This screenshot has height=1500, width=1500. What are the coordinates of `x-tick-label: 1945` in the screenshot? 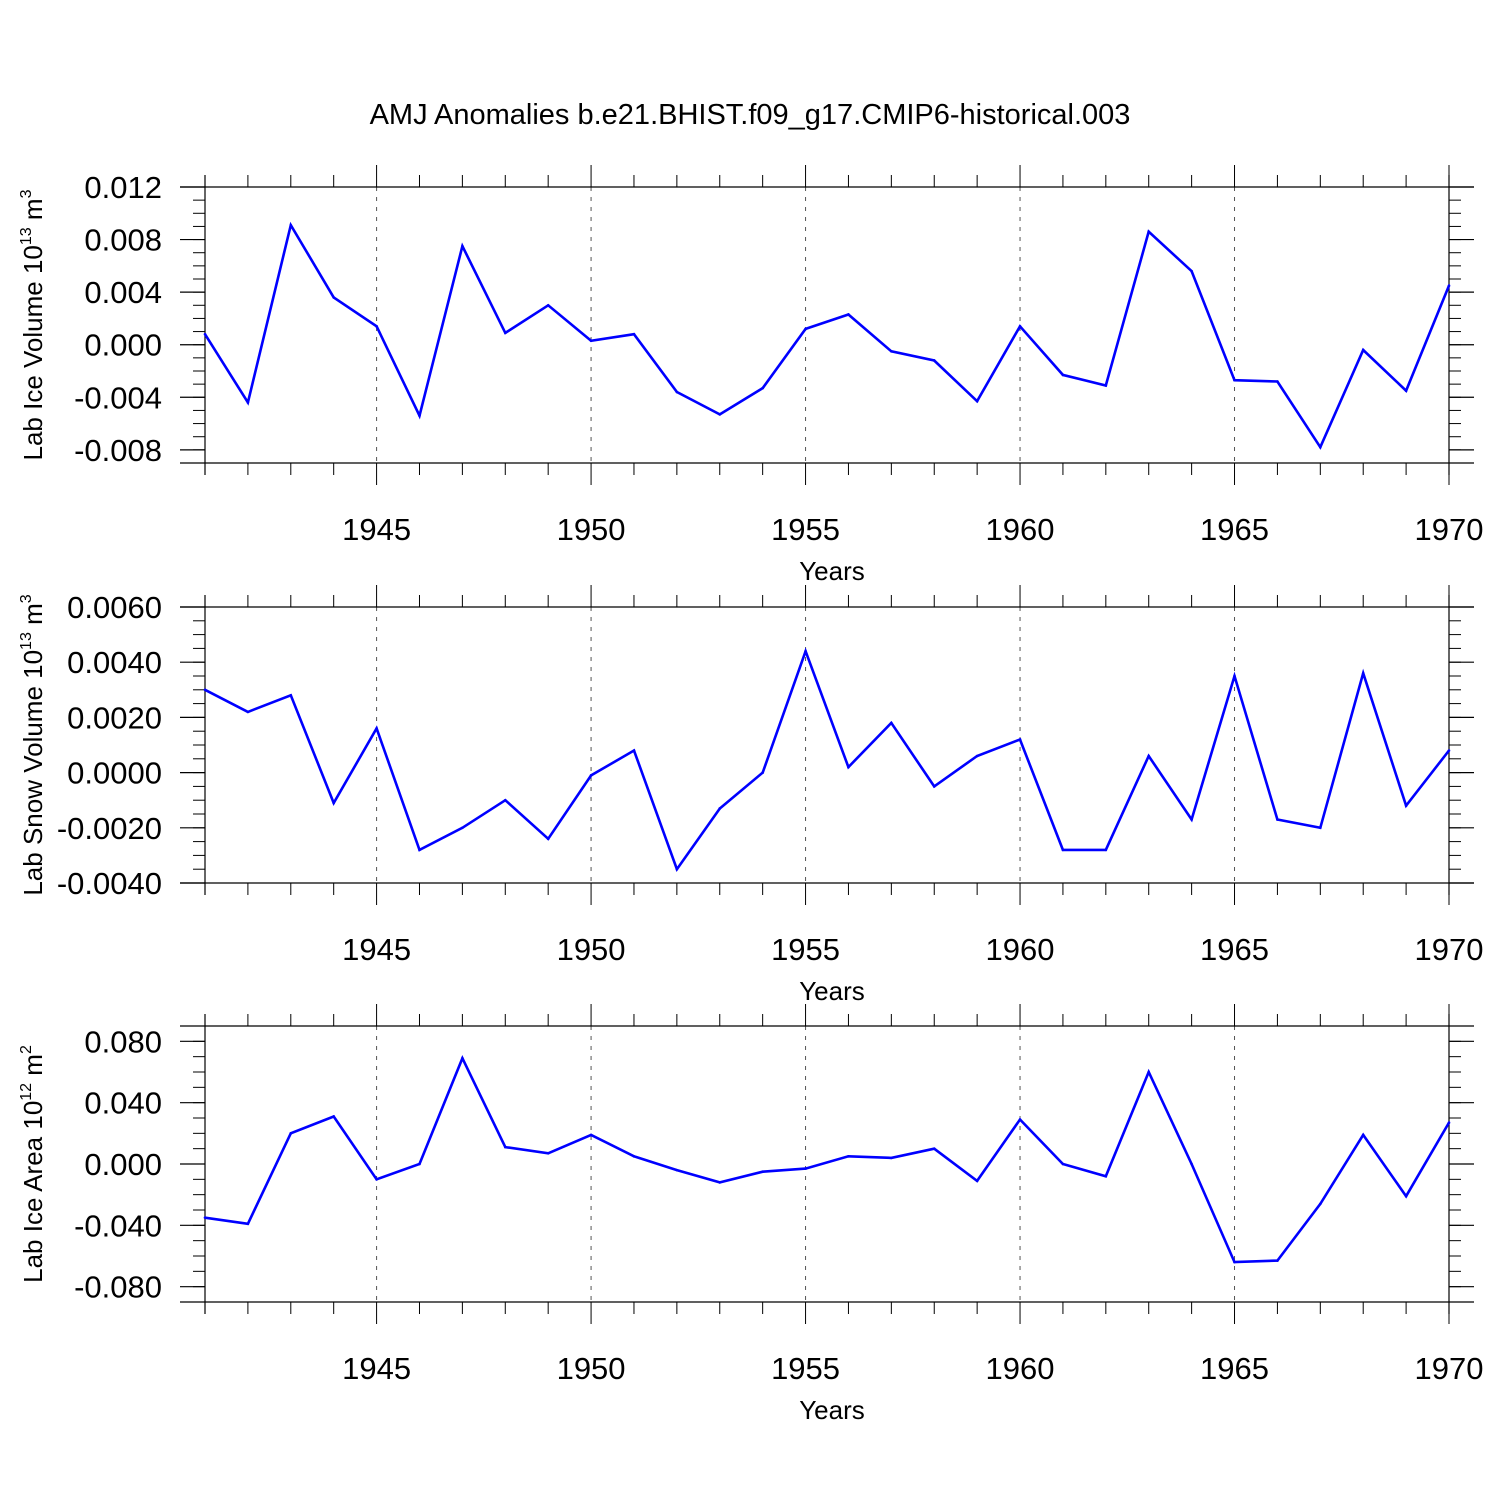 It's located at (376, 949).